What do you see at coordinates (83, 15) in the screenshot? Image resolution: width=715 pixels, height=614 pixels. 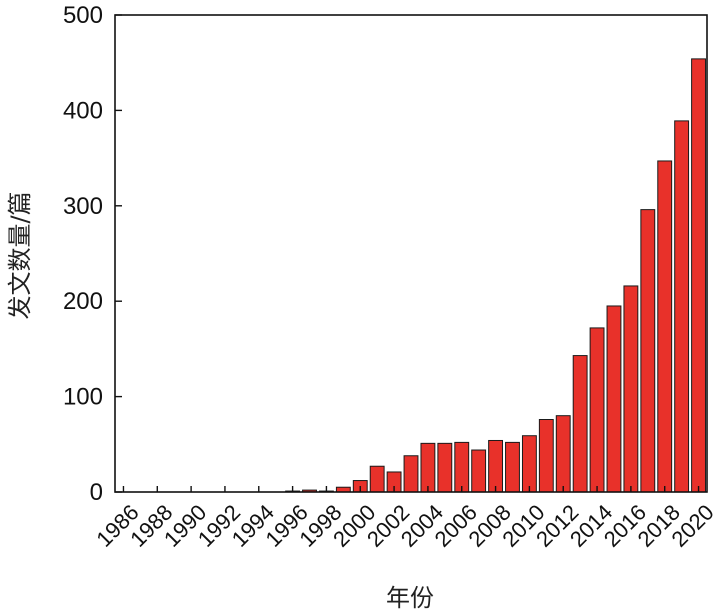 I see `y-tick-label: 500` at bounding box center [83, 15].